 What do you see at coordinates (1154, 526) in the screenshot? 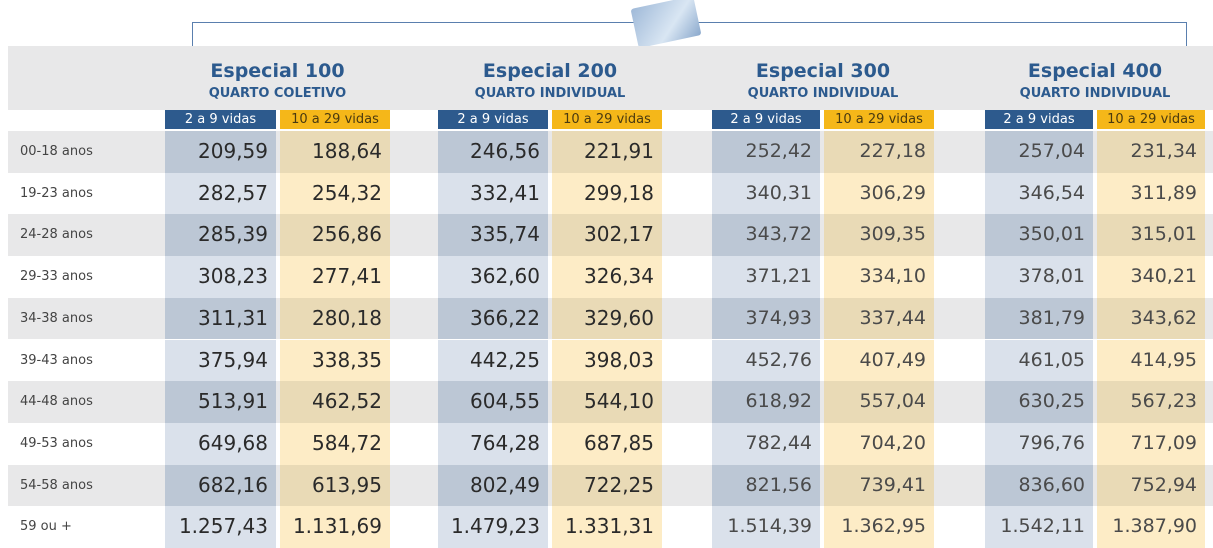
I see `price: 1.387,90` at bounding box center [1154, 526].